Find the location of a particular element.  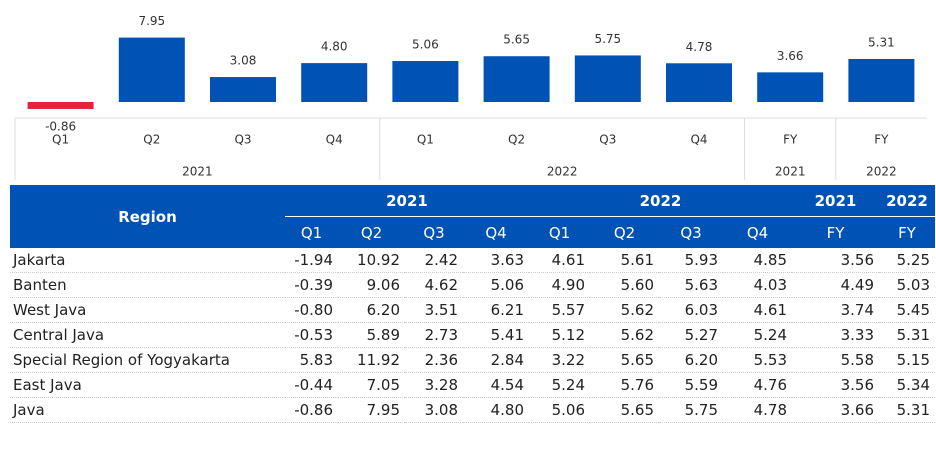

growth-cell: 5.15 is located at coordinates (907, 360).